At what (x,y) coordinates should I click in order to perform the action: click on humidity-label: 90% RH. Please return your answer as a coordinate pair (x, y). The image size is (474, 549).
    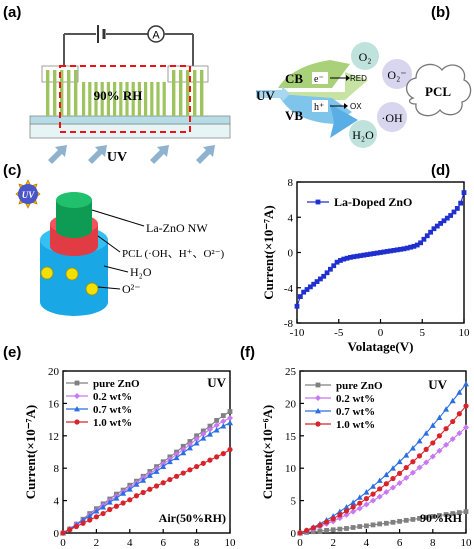
    Looking at the image, I should click on (118, 95).